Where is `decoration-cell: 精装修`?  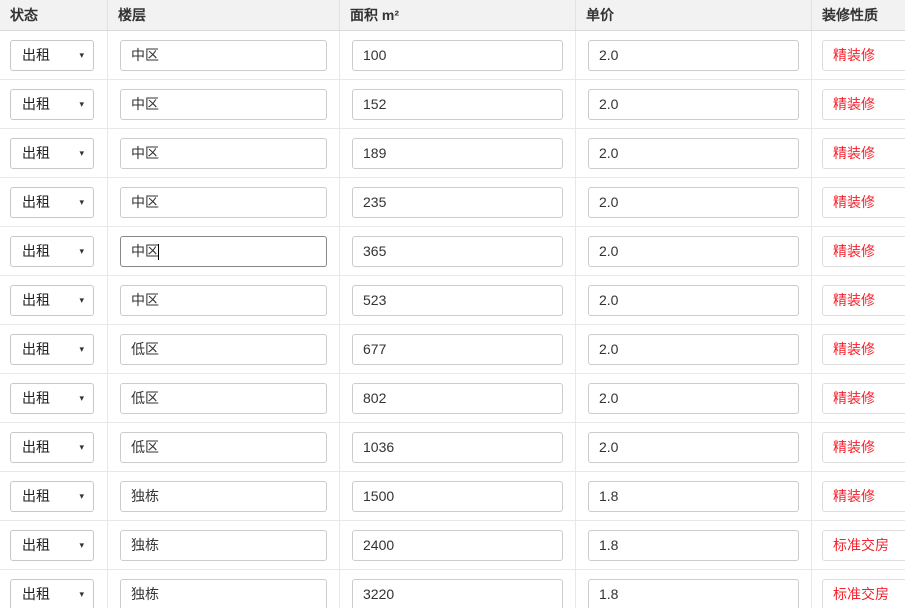
decoration-cell: 精装修 is located at coordinates (858, 55).